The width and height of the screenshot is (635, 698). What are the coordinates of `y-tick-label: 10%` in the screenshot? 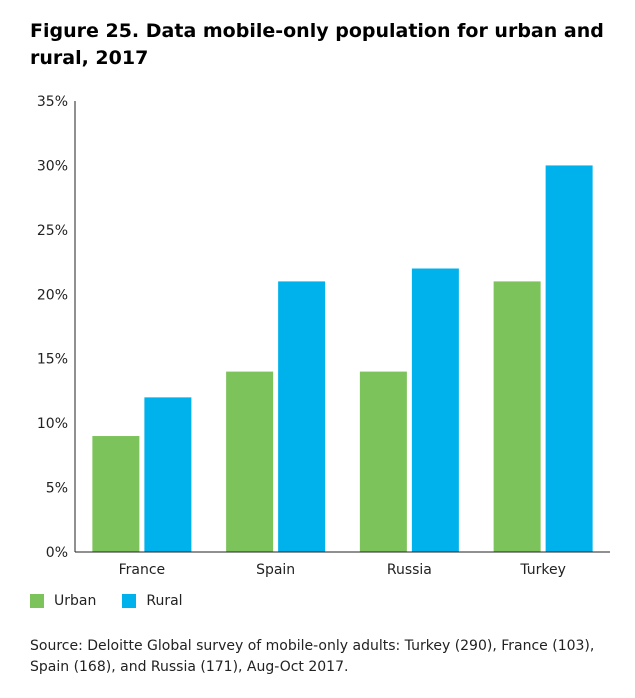 It's located at (52, 424).